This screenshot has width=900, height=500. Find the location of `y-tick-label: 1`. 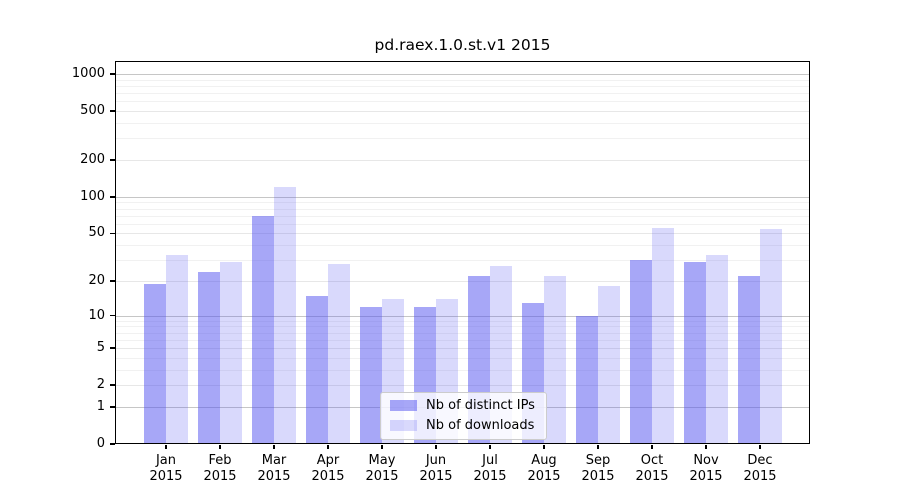

y-tick-label: 1 is located at coordinates (100, 406).